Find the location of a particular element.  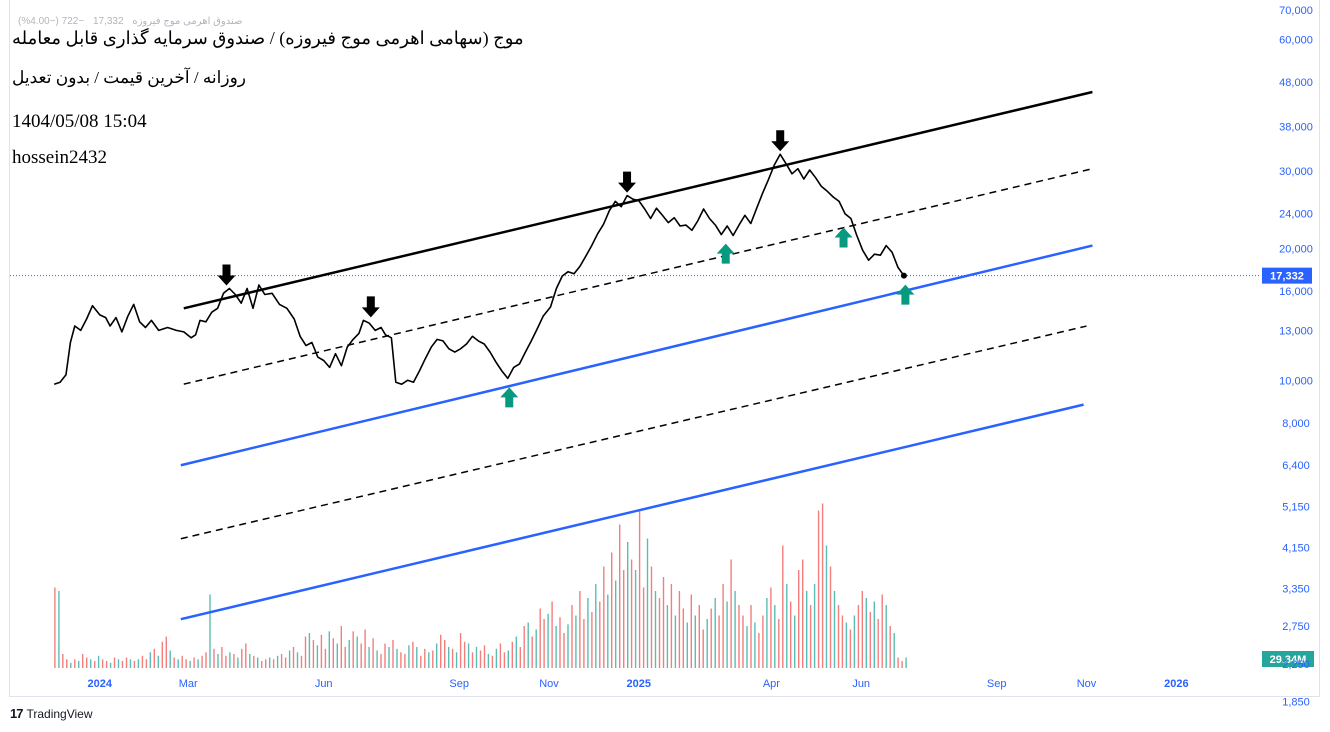

y-tick-label: 8,000 is located at coordinates (1296, 424).